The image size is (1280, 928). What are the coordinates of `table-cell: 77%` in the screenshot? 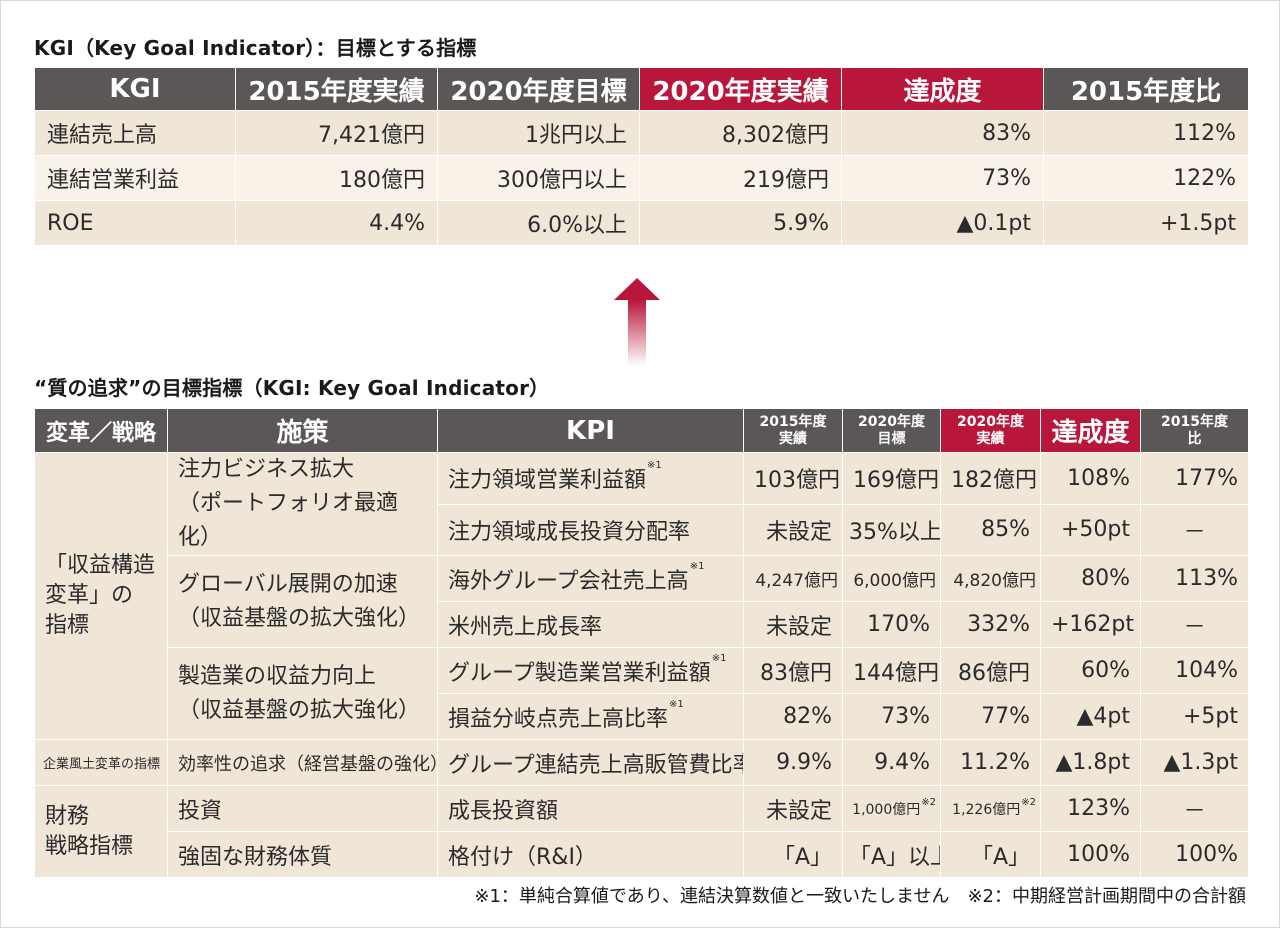 It's located at (990, 716).